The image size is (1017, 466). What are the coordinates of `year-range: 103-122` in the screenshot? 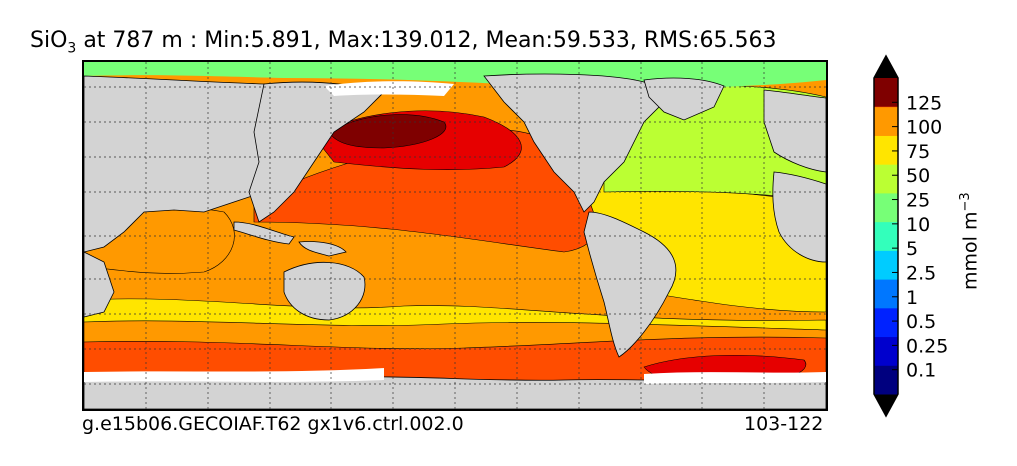 It's located at (784, 424).